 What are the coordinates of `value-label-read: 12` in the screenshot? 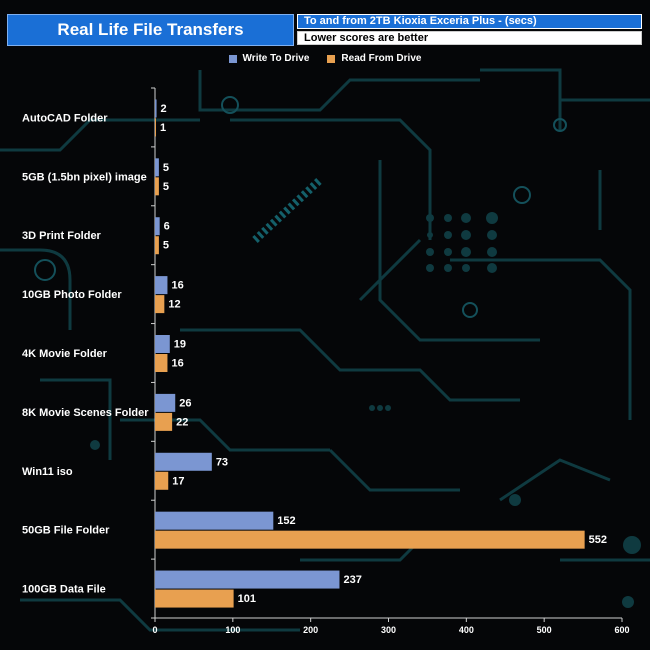 It's located at (174, 305).